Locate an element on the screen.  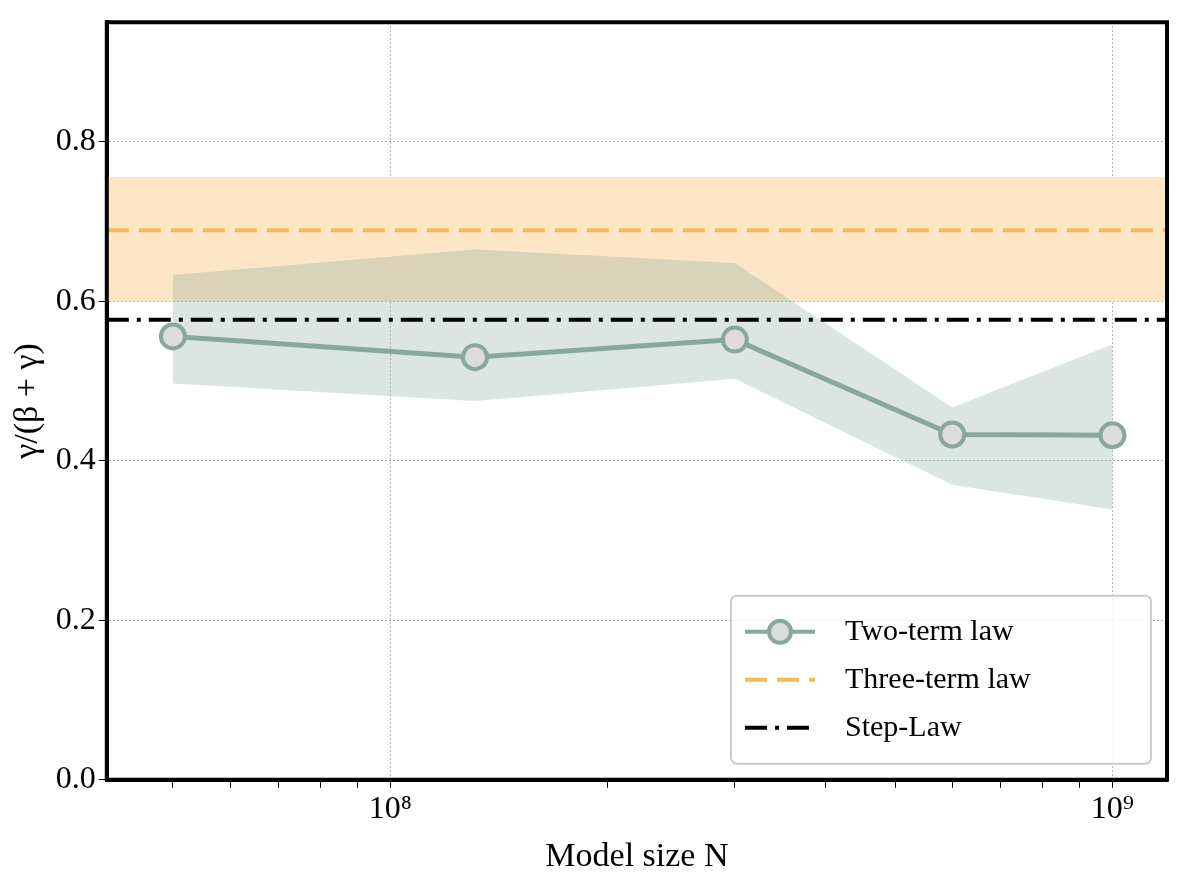
y-tick-label: 0.8 is located at coordinates (75, 139).